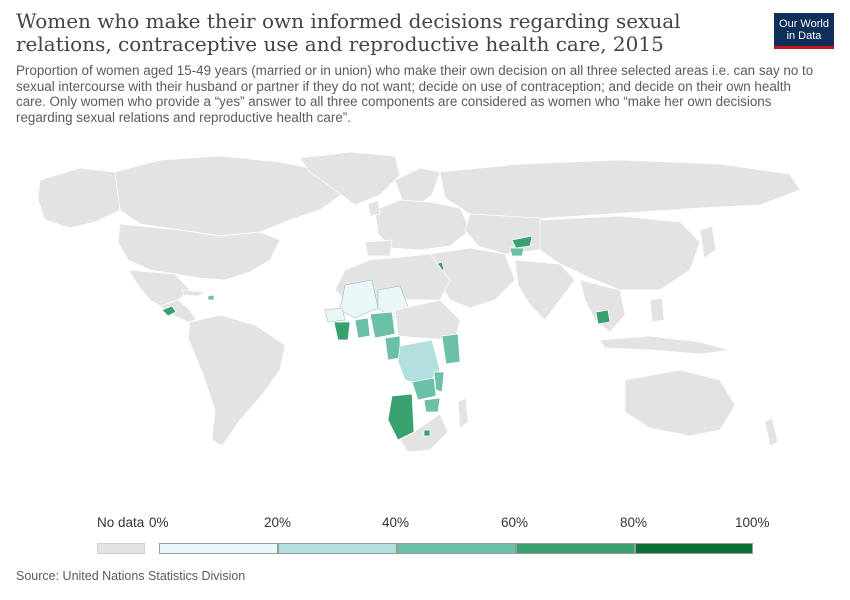  Describe the element at coordinates (211, 297) in the screenshot. I see `country-haiti` at that location.